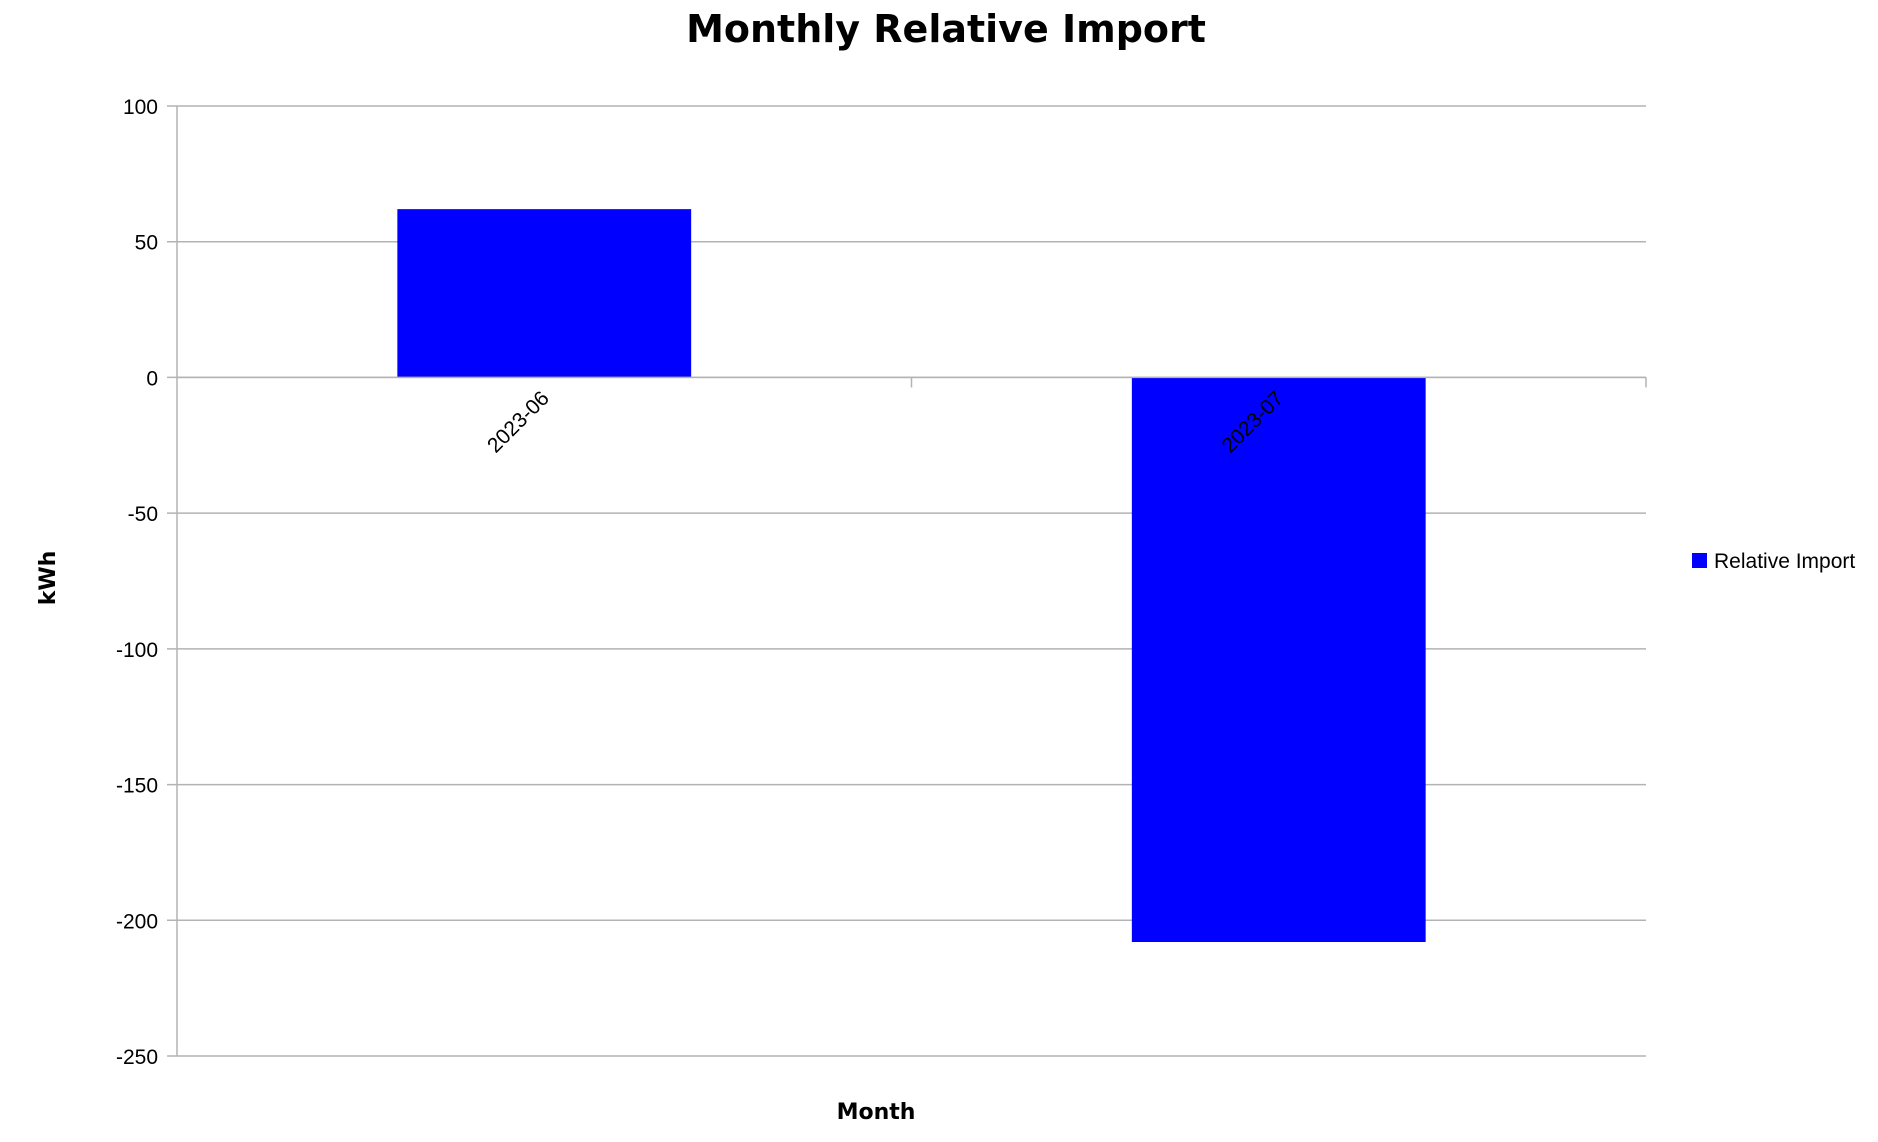  What do you see at coordinates (48, 578) in the screenshot?
I see `y-axis-title: kWh` at bounding box center [48, 578].